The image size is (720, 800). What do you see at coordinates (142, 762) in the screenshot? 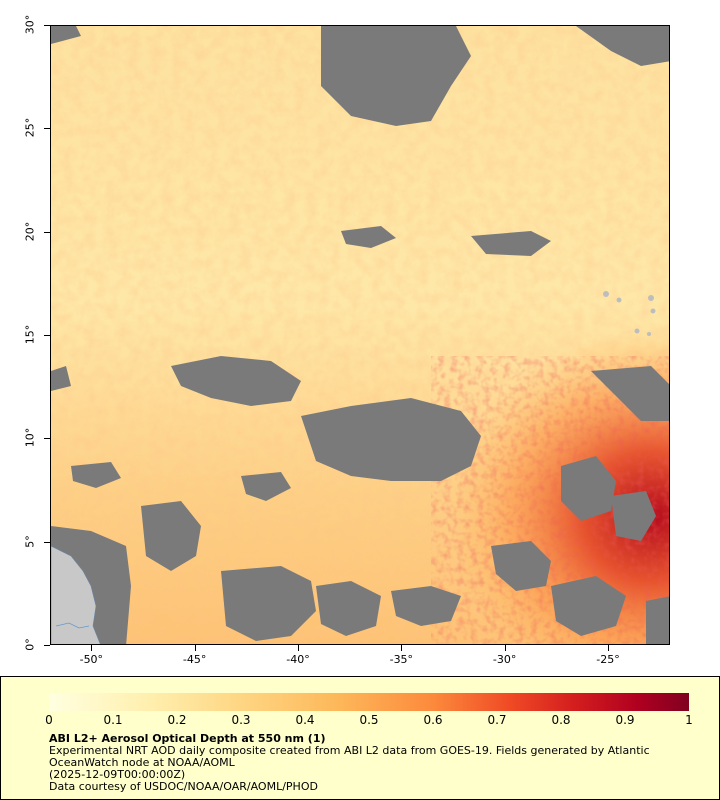
I see `legend-description-cont: OceanWatch node at NOAA/AOML` at bounding box center [142, 762].